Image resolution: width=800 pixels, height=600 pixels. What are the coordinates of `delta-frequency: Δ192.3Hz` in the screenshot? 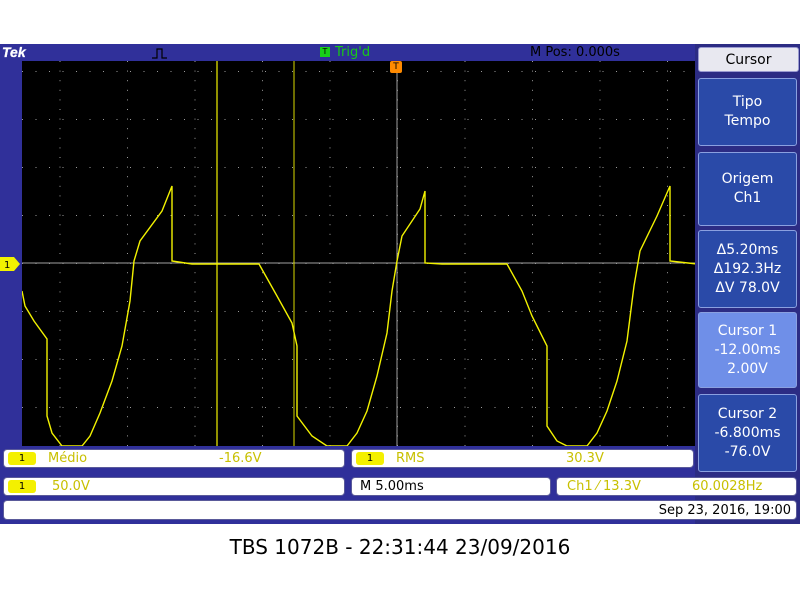 It's located at (747, 268).